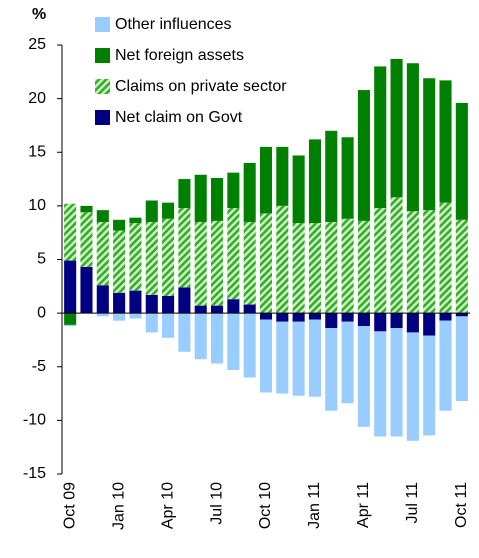  I want to click on y-tick-label: 15, so click(37, 151).